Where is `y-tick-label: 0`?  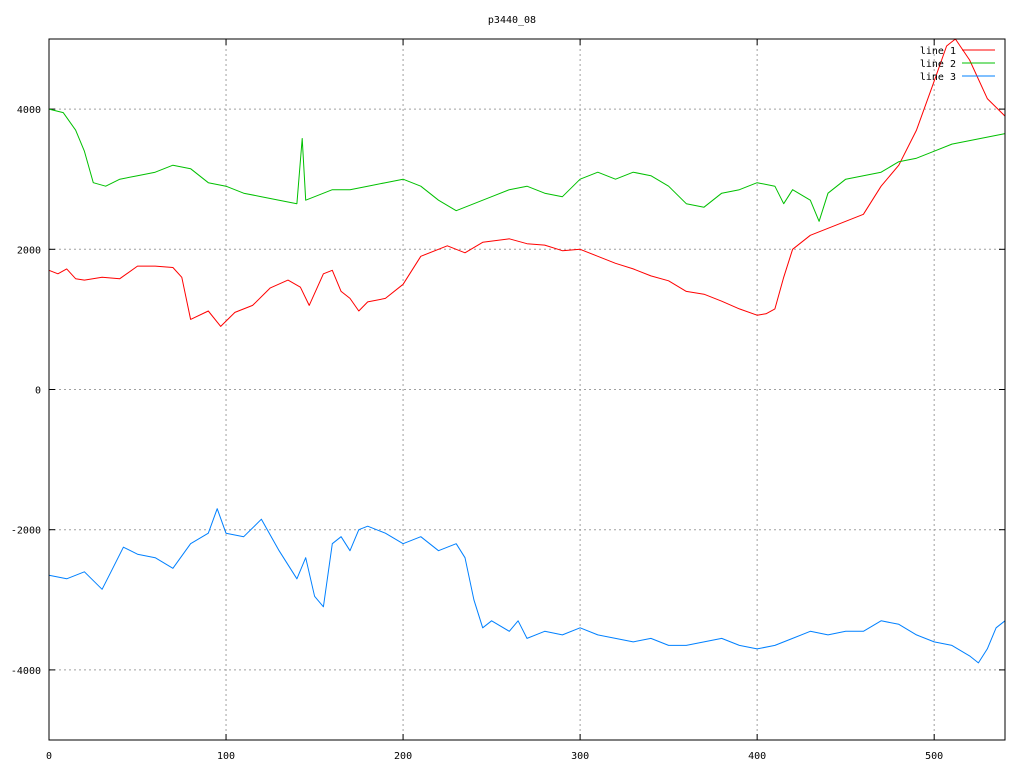
y-tick-label: 0 is located at coordinates (38, 391).